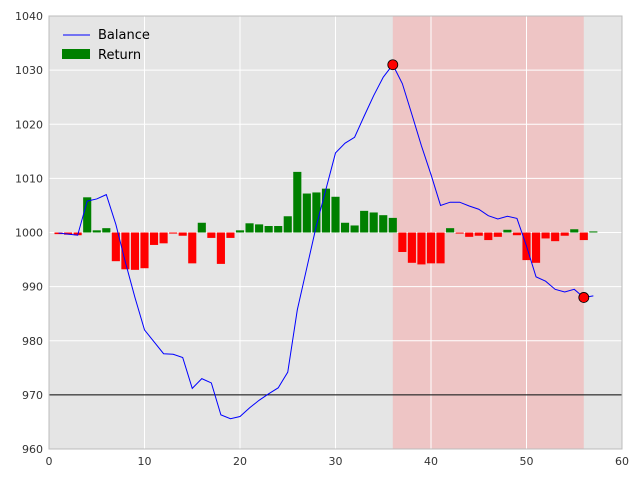  I want to click on x-tick-label: 50, so click(527, 461).